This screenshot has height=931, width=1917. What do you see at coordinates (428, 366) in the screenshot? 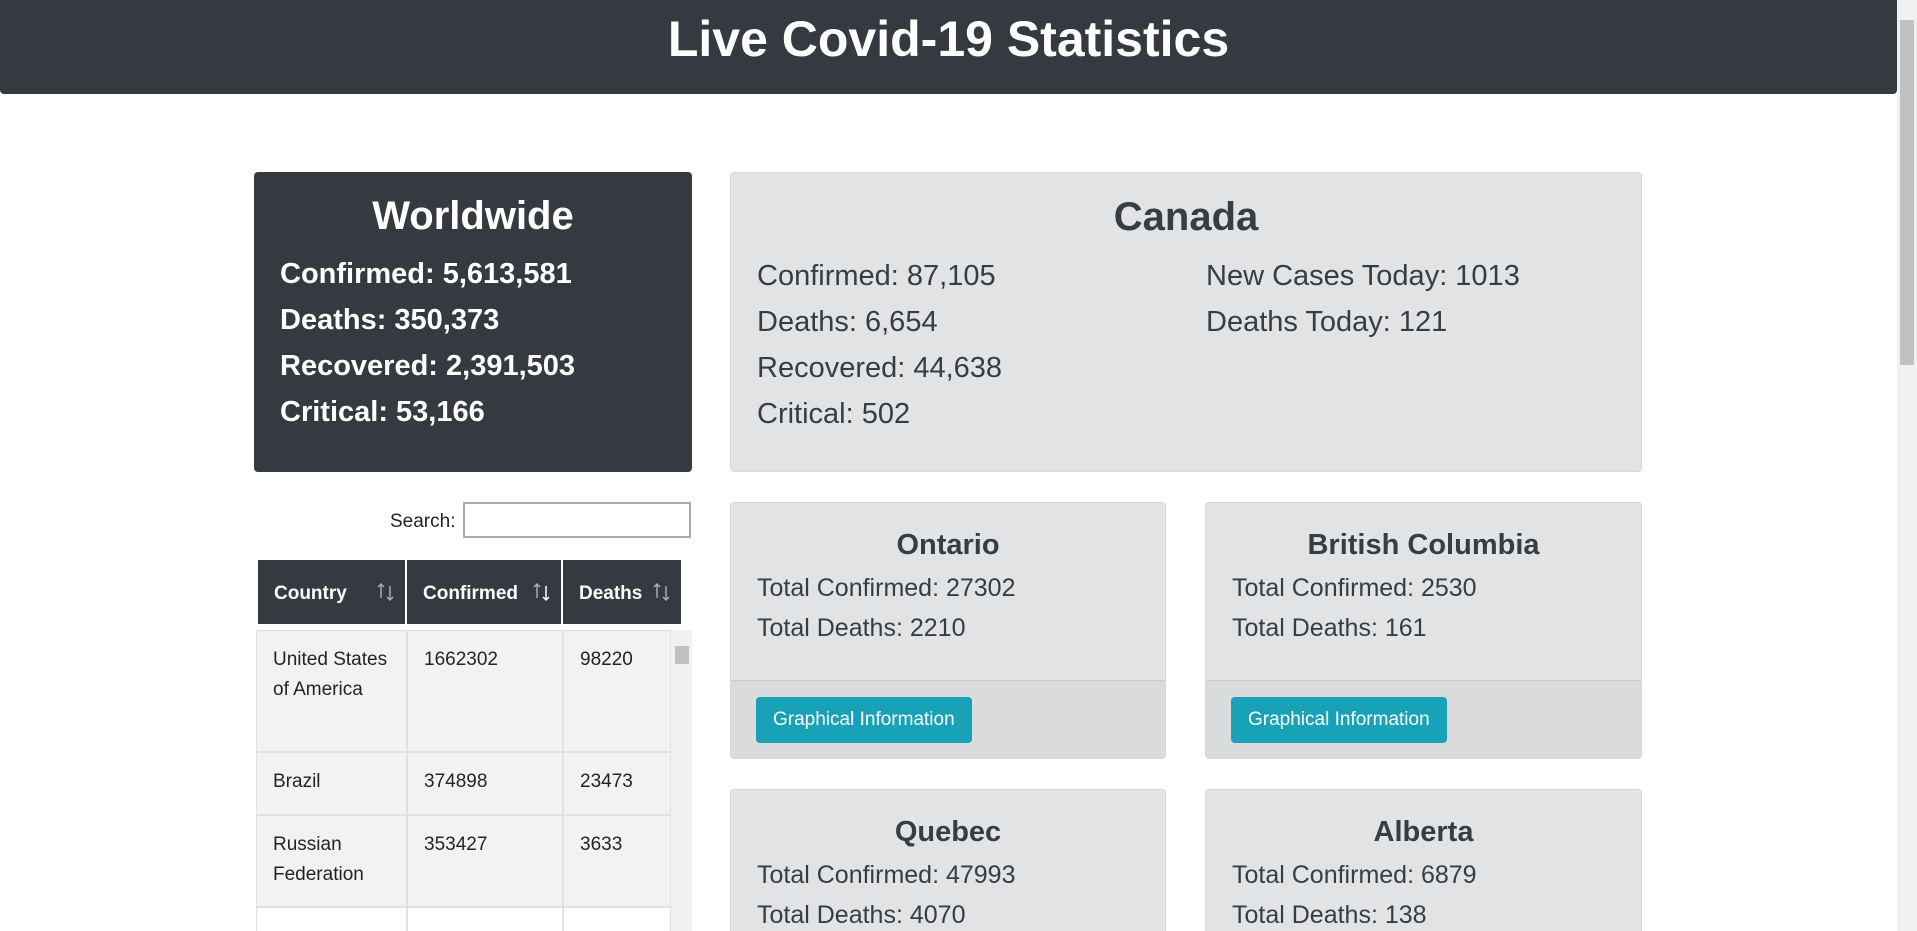
I see `stat: Recovered: 2,391,503` at bounding box center [428, 366].